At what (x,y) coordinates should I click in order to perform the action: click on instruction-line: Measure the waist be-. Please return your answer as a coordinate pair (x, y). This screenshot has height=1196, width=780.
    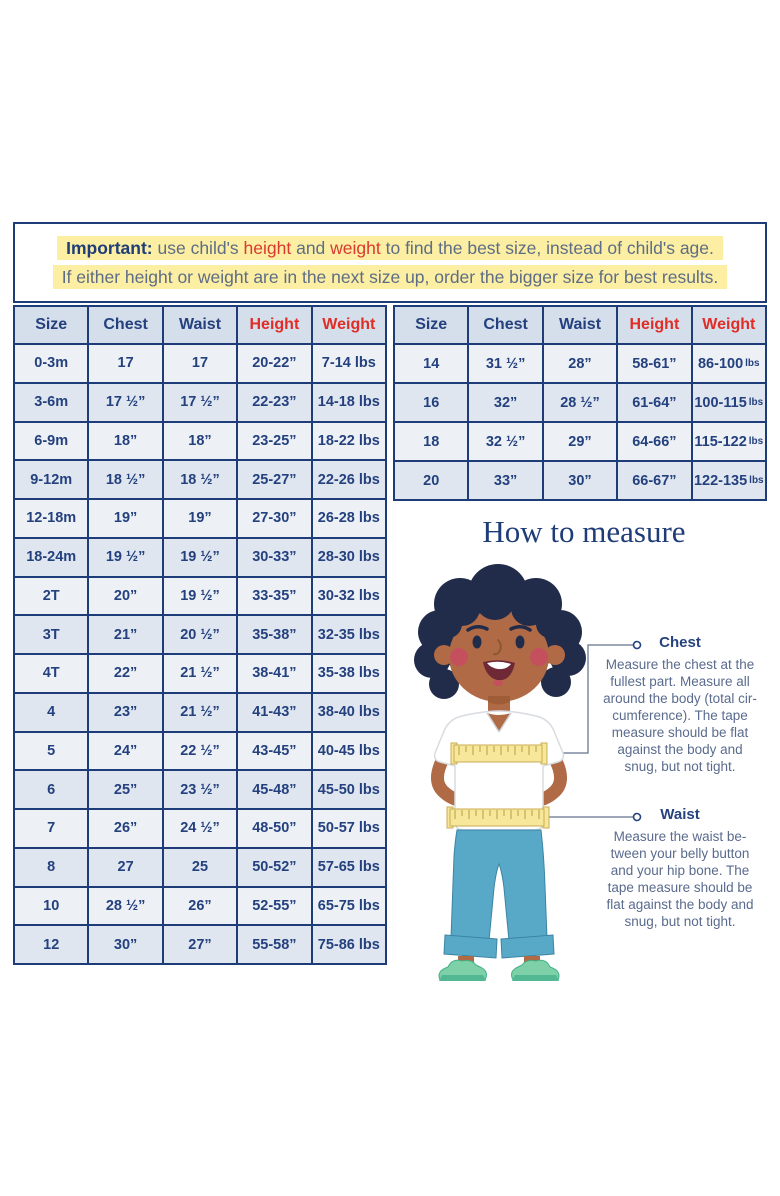
    Looking at the image, I should click on (680, 836).